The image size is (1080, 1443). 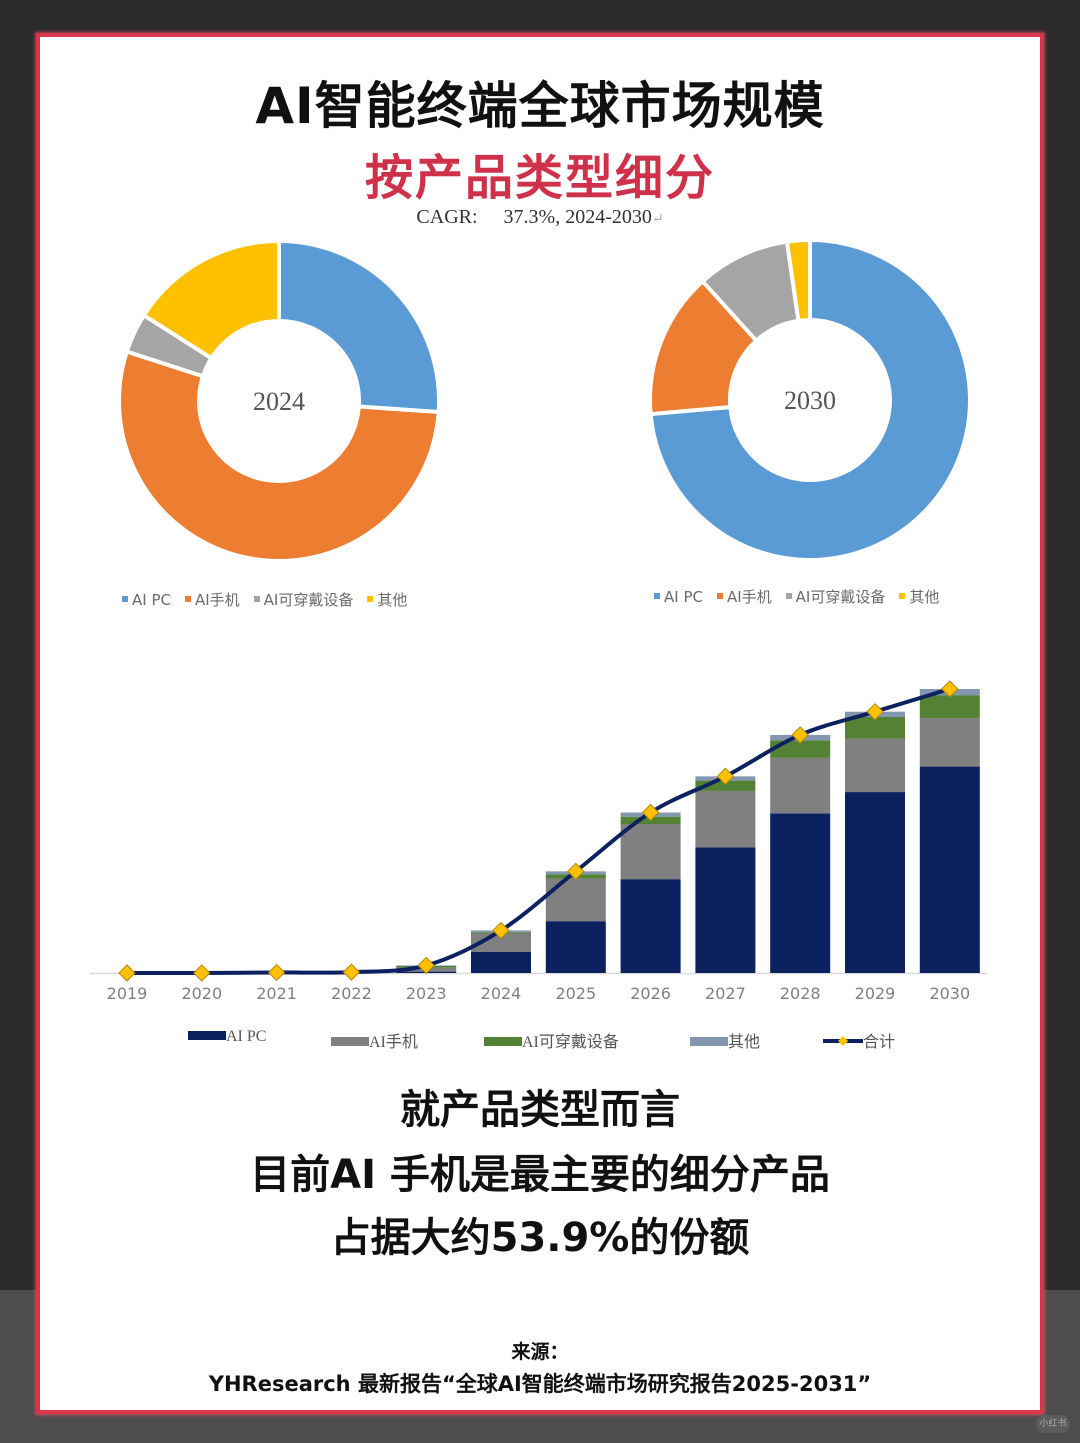 I want to click on x-tick-label: 2029, so click(x=875, y=993).